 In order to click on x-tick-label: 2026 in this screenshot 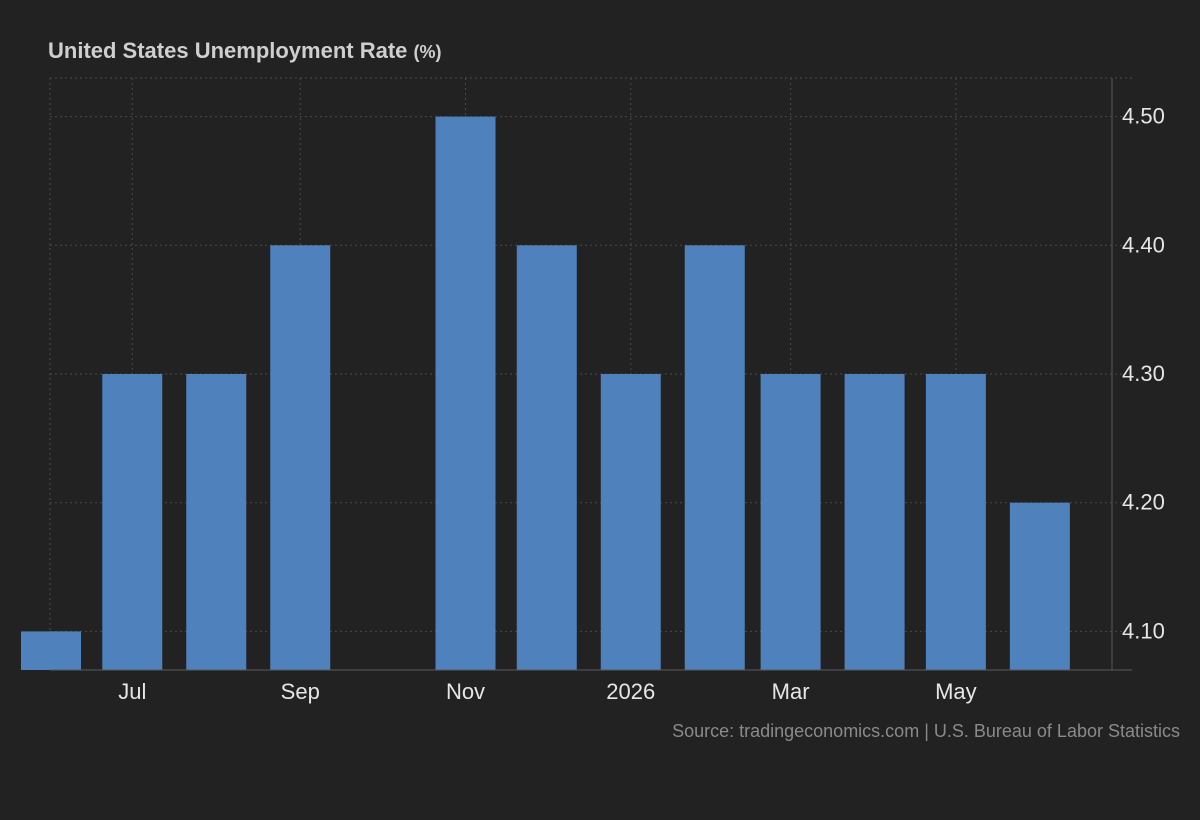, I will do `click(630, 691)`.